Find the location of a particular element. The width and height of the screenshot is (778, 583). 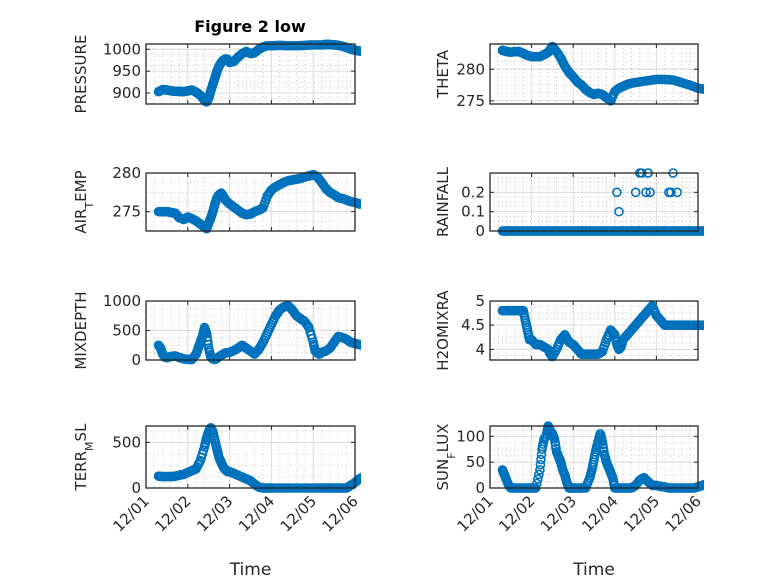

y-tick-label: 50 is located at coordinates (475, 462).